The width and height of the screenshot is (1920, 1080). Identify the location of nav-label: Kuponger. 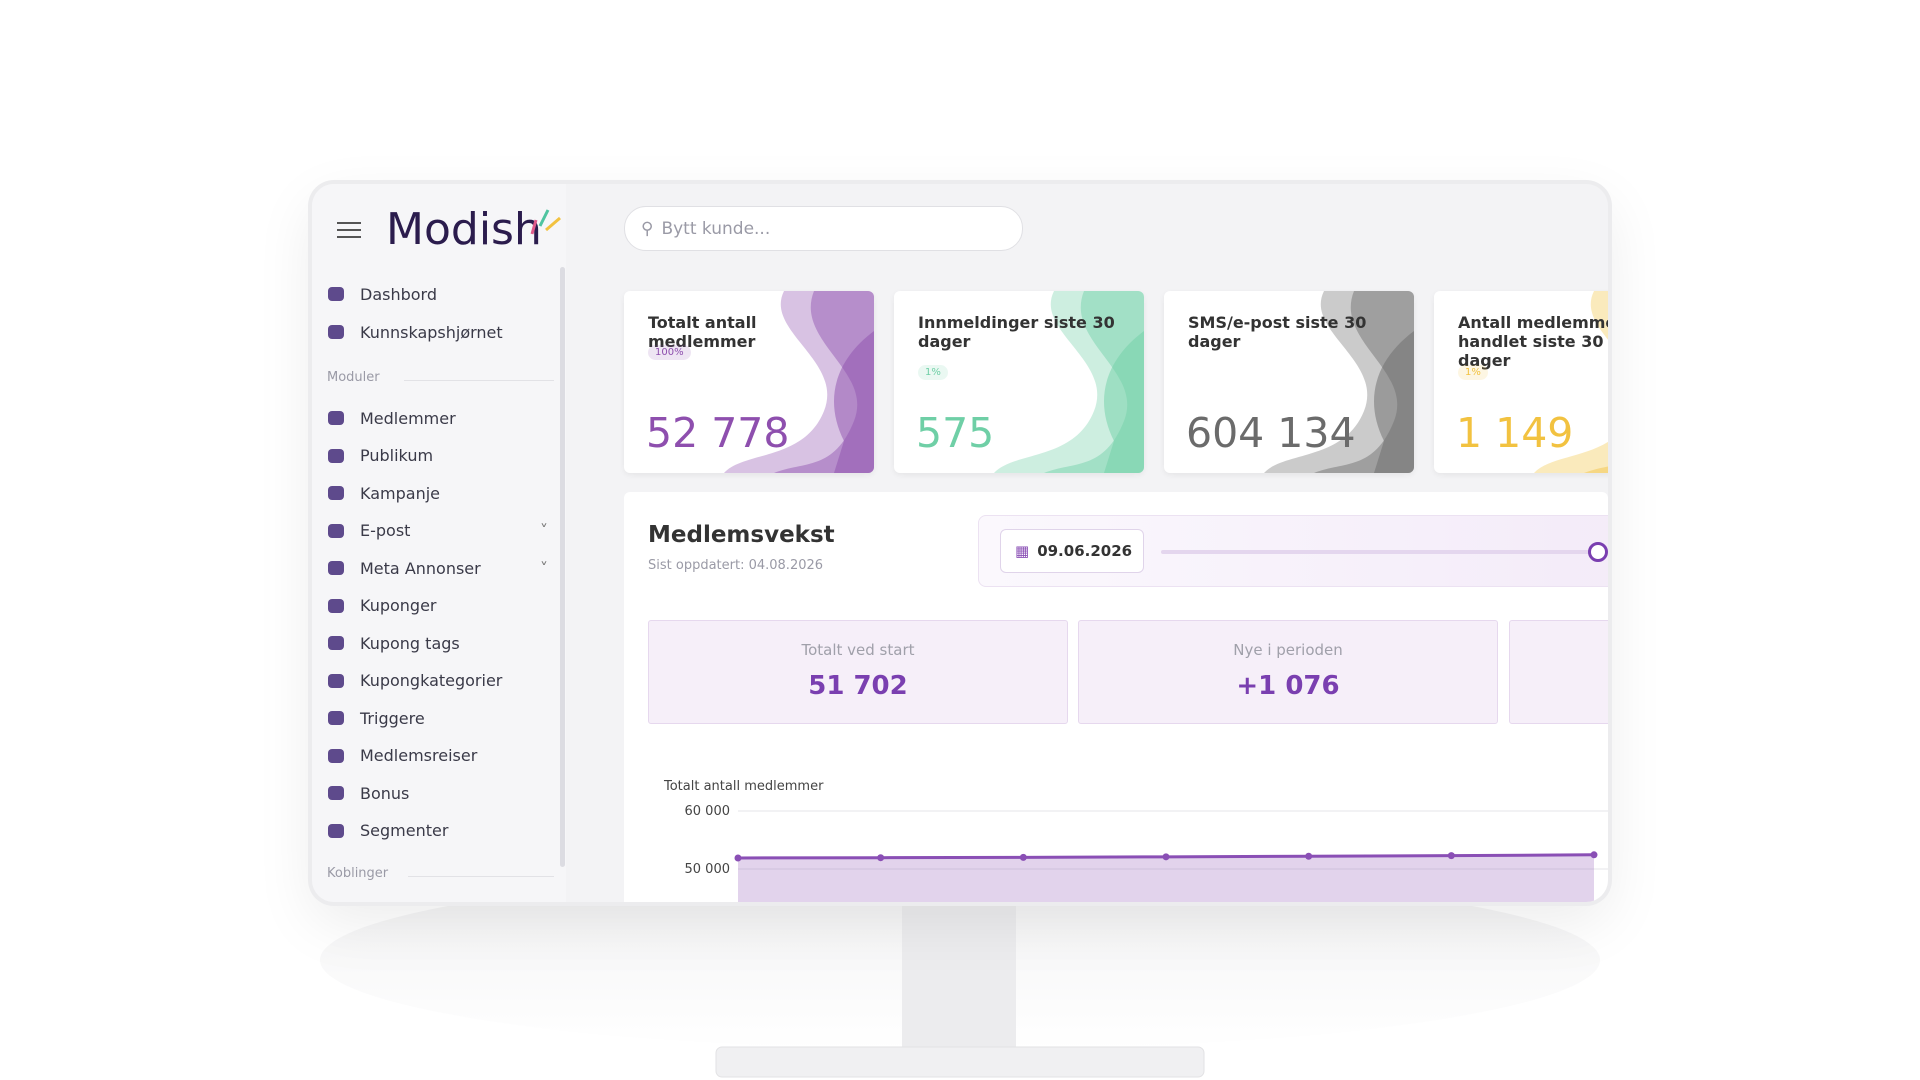
(398, 605).